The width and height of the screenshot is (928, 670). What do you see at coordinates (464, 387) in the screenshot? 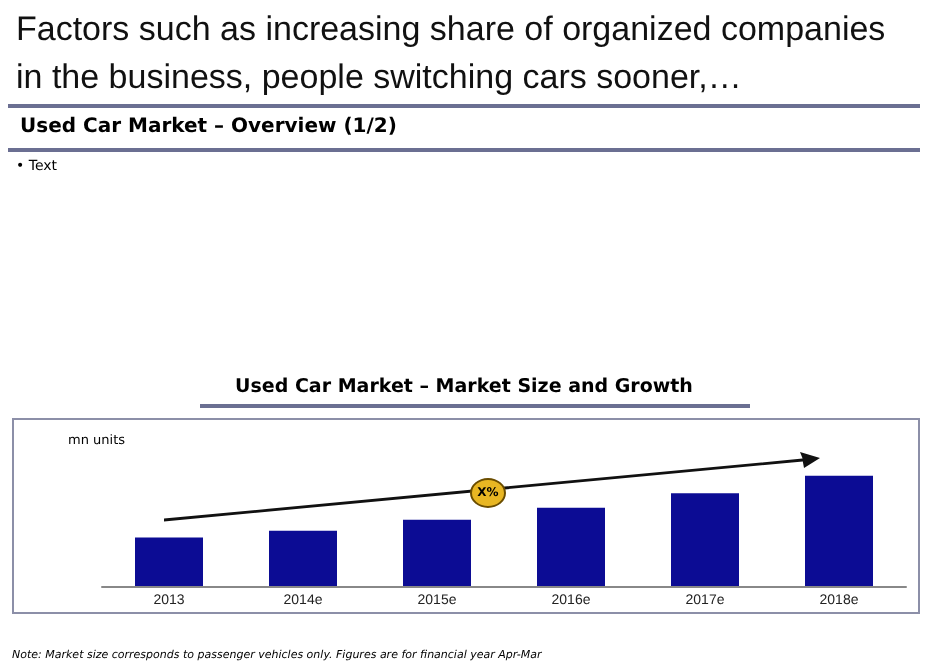
I see `chart-title: Used Car Market – Market Size and Growth` at bounding box center [464, 387].